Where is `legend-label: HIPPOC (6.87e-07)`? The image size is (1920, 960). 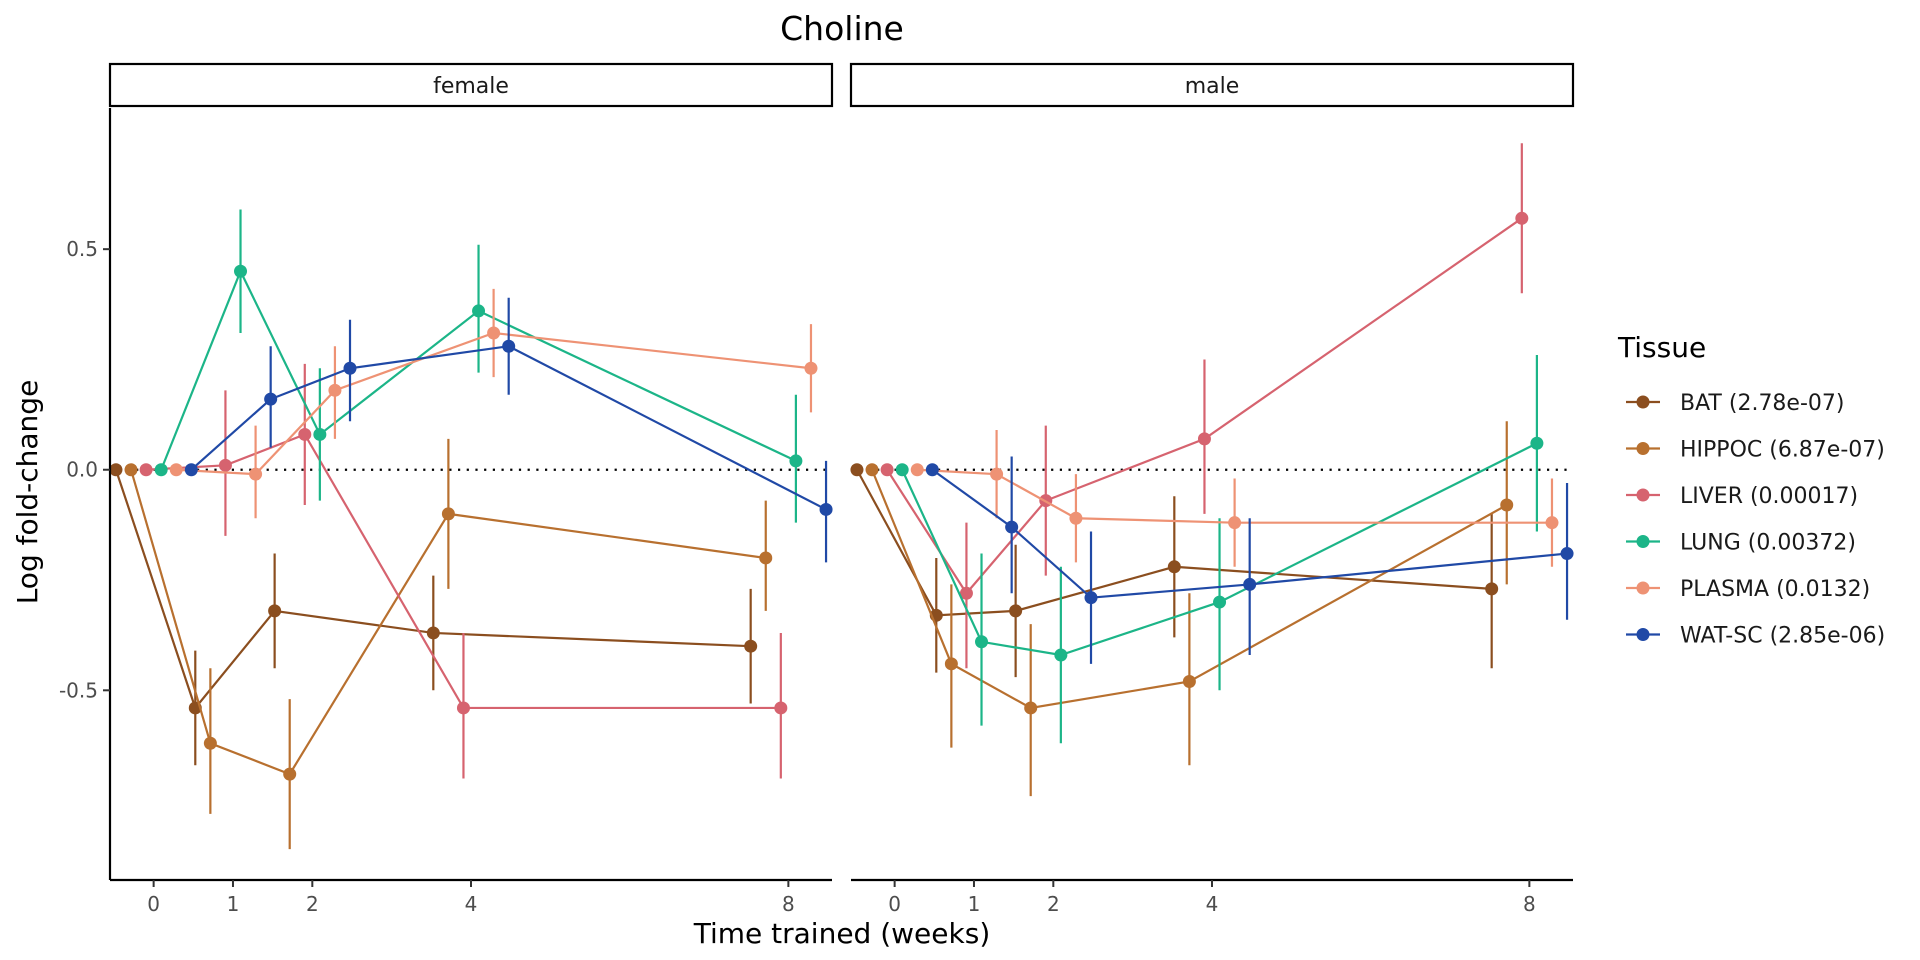
legend-label: HIPPOC (6.87e-07) is located at coordinates (1782, 450).